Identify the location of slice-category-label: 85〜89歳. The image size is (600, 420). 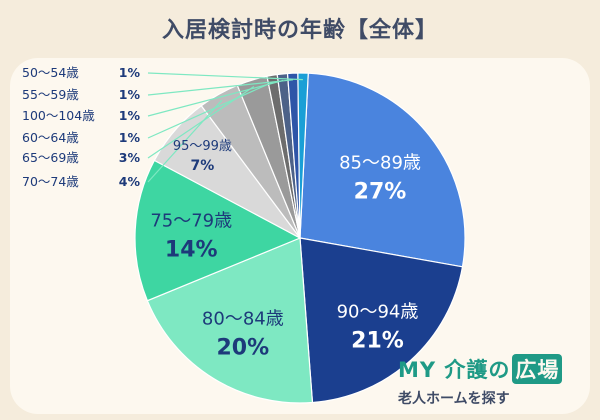
(380, 162).